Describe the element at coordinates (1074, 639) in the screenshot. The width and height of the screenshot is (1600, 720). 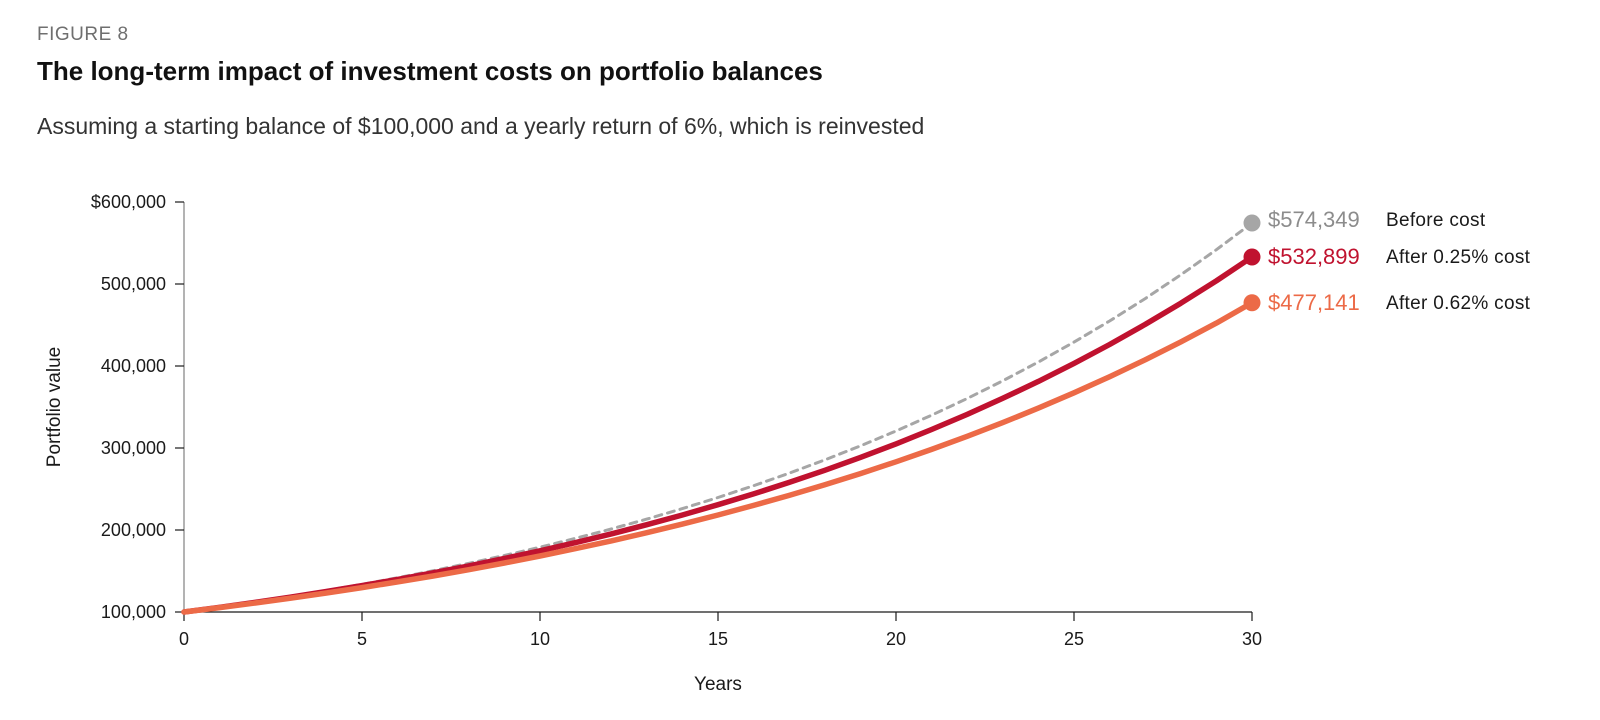
I see `x-tick-label: 25` at that location.